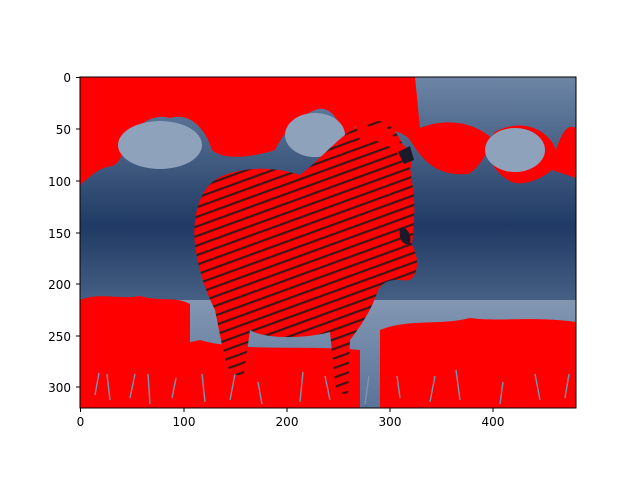  What do you see at coordinates (406, 155) in the screenshot?
I see `zebra-ear` at bounding box center [406, 155].